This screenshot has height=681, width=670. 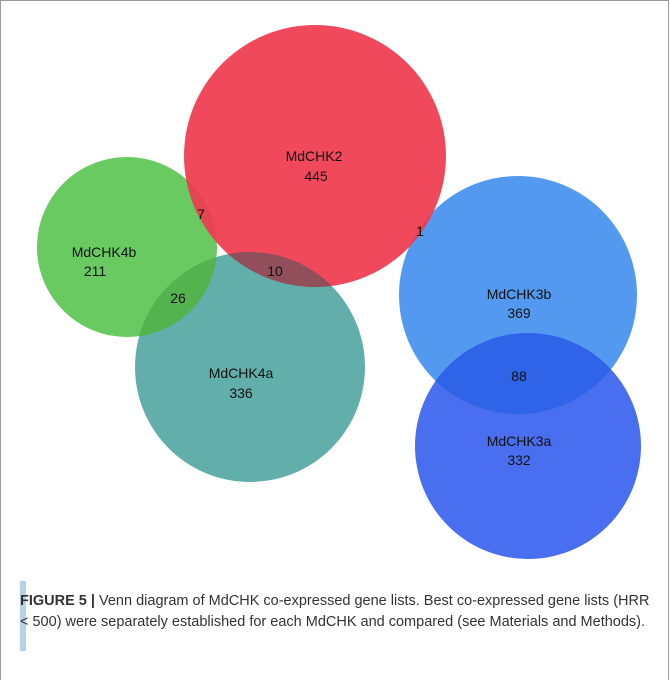 I want to click on caption-rule, so click(x=23, y=616).